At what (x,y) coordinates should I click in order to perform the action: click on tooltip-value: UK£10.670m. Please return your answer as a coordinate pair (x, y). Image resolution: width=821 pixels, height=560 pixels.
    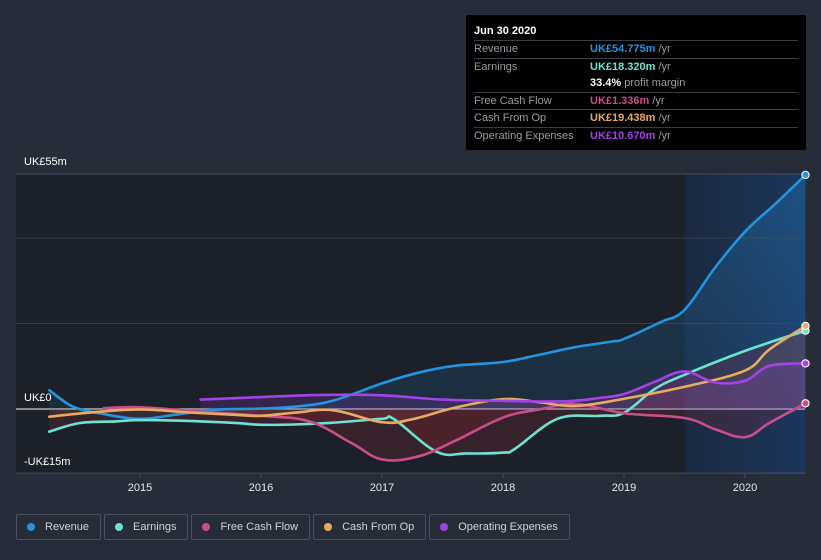
    Looking at the image, I should click on (623, 135).